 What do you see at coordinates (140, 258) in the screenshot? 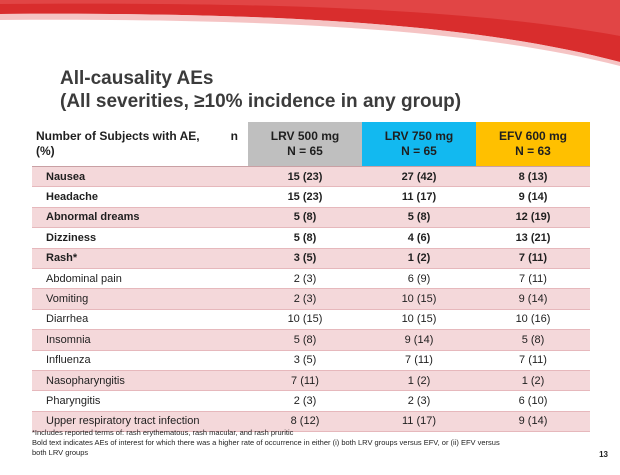
I see `ae-name: Rash*` at bounding box center [140, 258].